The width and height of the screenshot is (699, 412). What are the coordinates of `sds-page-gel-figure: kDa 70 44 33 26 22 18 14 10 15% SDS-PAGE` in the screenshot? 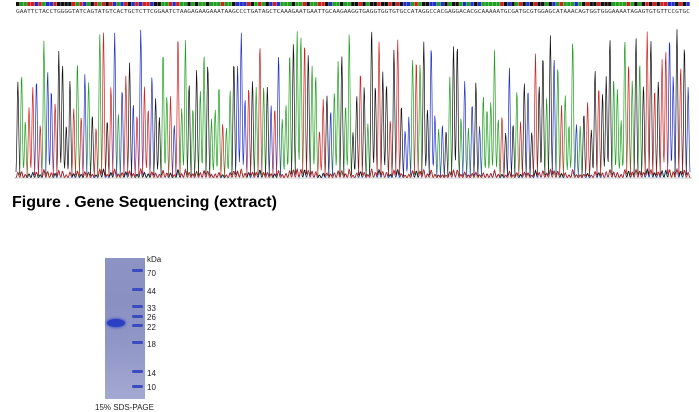 It's located at (148, 332).